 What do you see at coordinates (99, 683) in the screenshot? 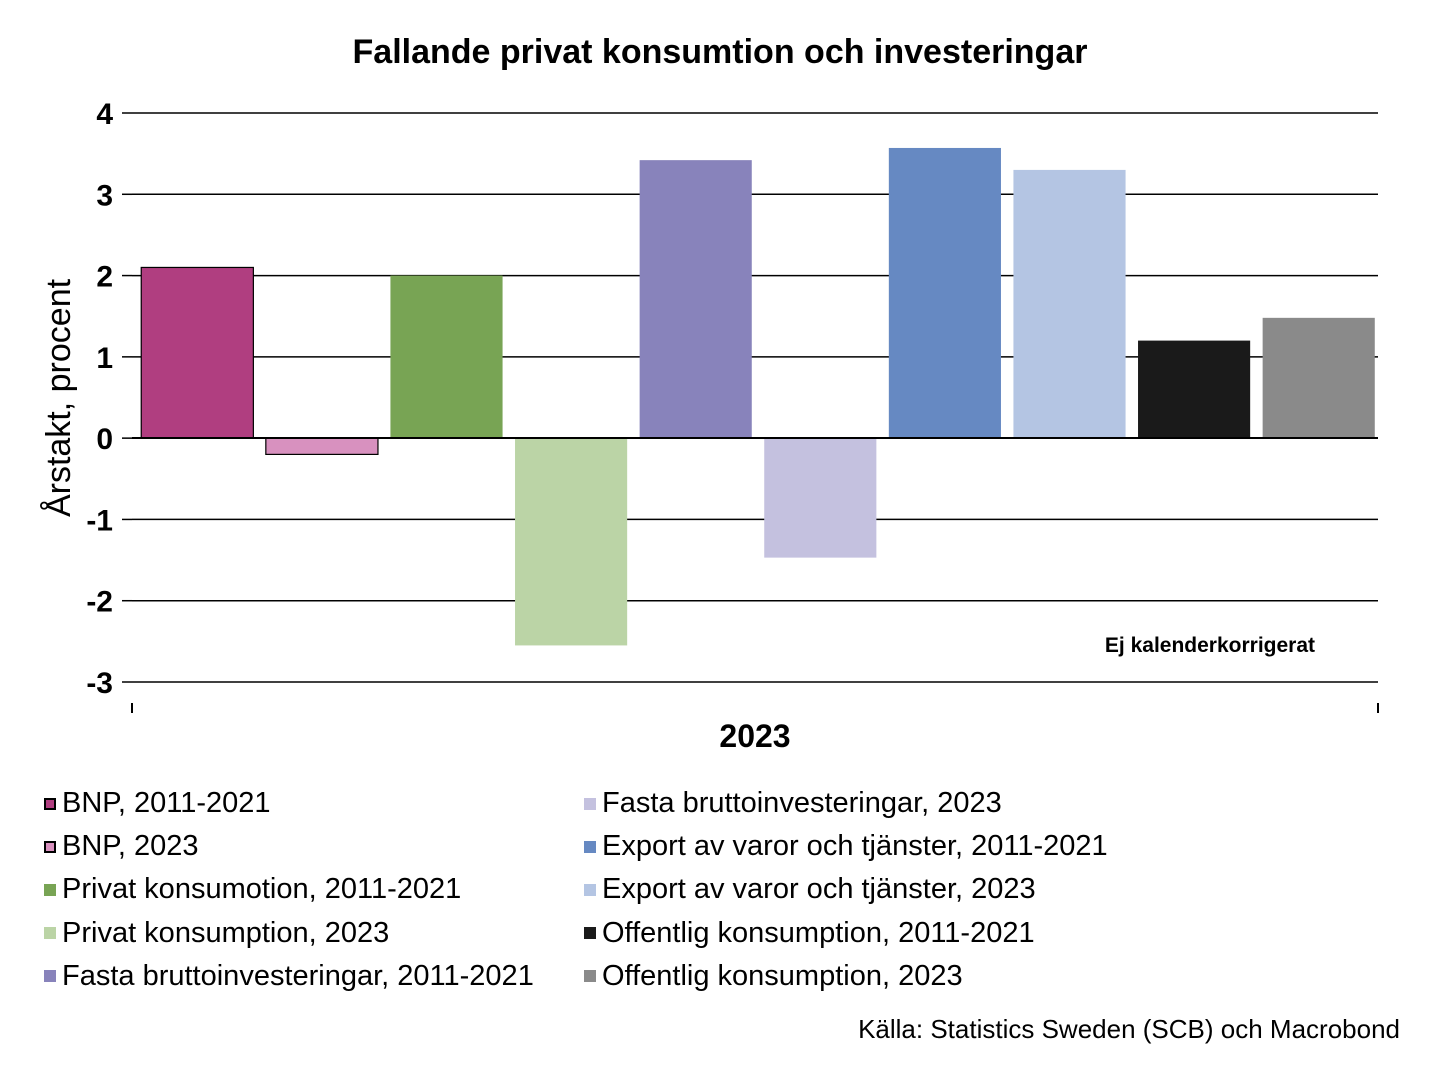
I see `y-tick-label: -3` at bounding box center [99, 683].